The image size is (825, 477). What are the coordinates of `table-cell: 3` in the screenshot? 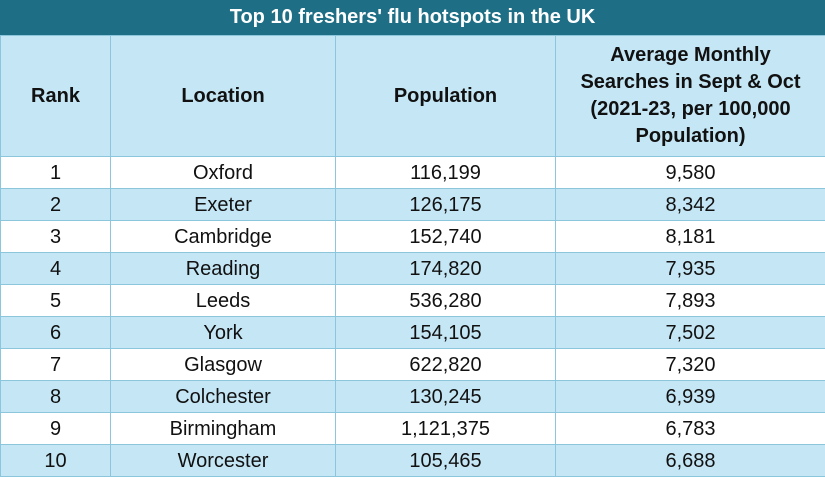 It's located at (56, 237).